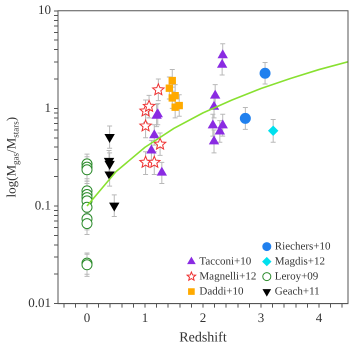 The height and width of the screenshot is (348, 355). I want to click on legend-label: Magnelli+12, so click(227, 276).